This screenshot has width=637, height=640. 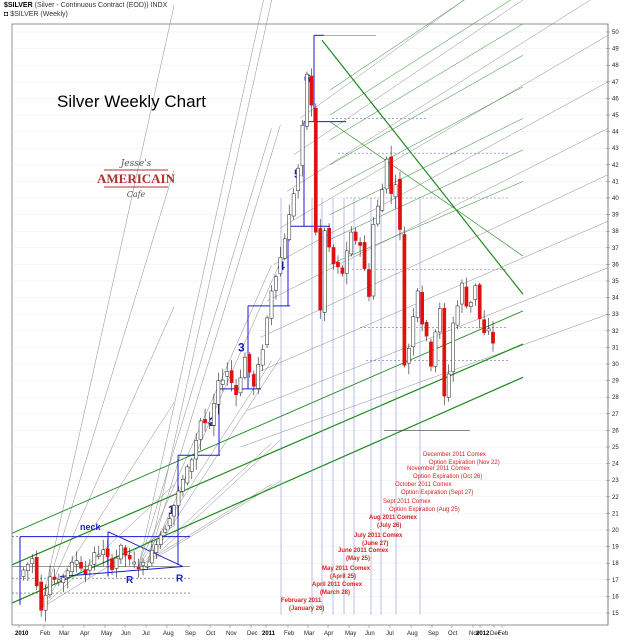 I want to click on y-tick-label: 21, so click(x=615, y=514).